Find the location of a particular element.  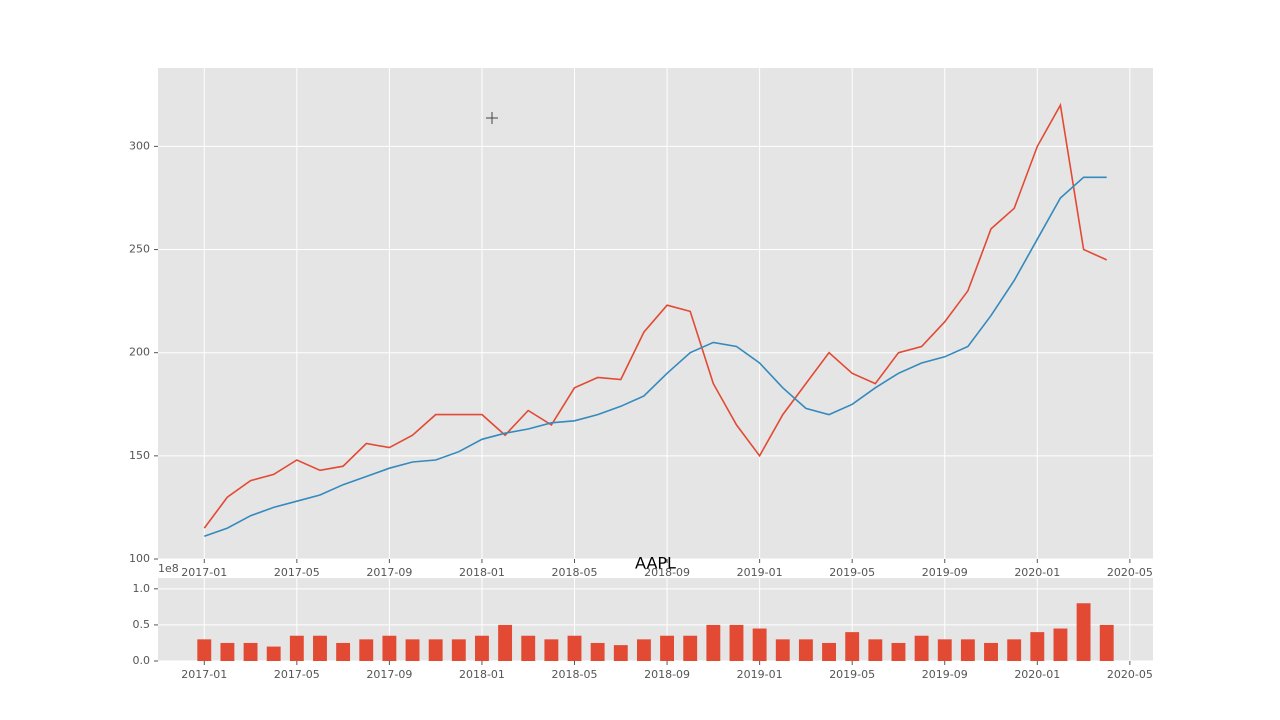

y-tick-label: 250 is located at coordinates (139, 249).